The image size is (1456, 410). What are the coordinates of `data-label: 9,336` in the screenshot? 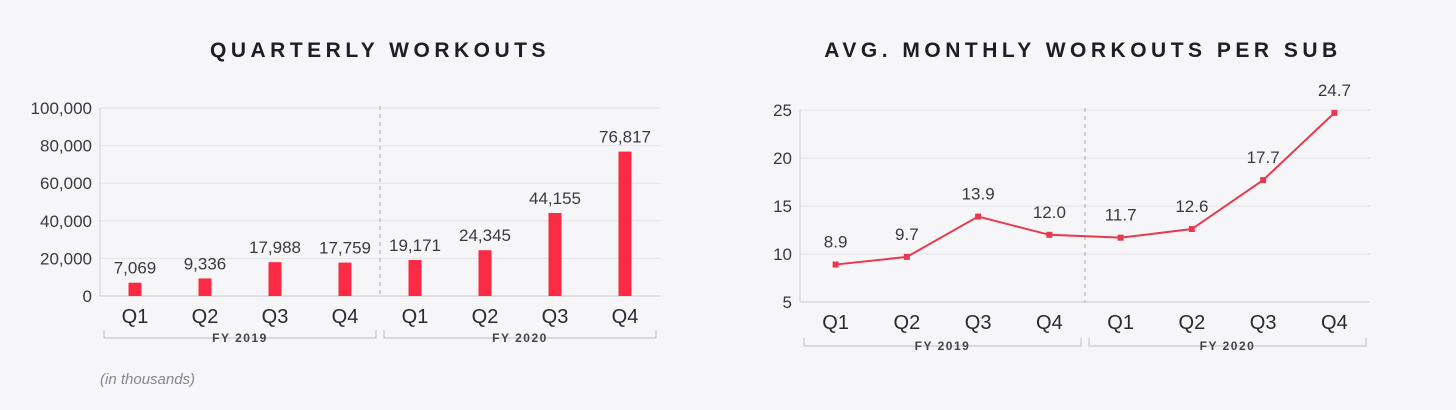 It's located at (205, 263).